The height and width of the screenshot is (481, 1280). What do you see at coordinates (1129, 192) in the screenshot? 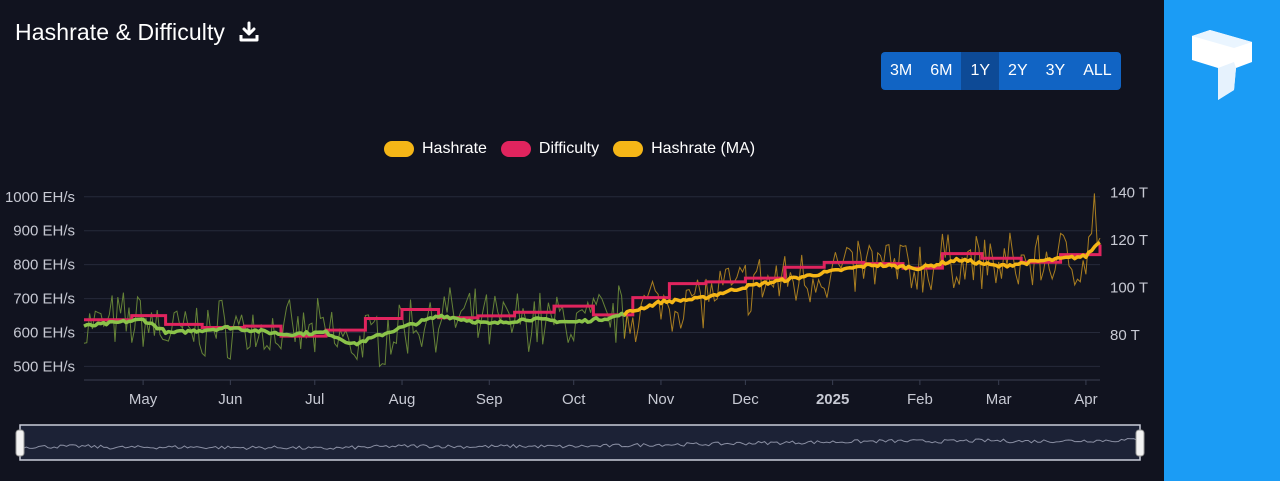
I see `y-right-tick-label: 140 T` at bounding box center [1129, 192].